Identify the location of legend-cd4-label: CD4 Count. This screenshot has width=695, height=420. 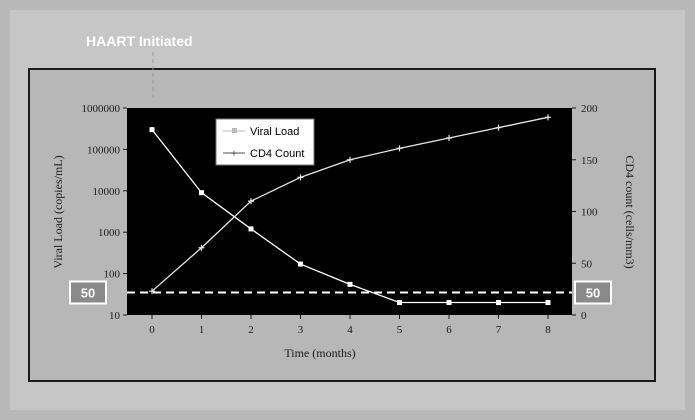
(277, 154).